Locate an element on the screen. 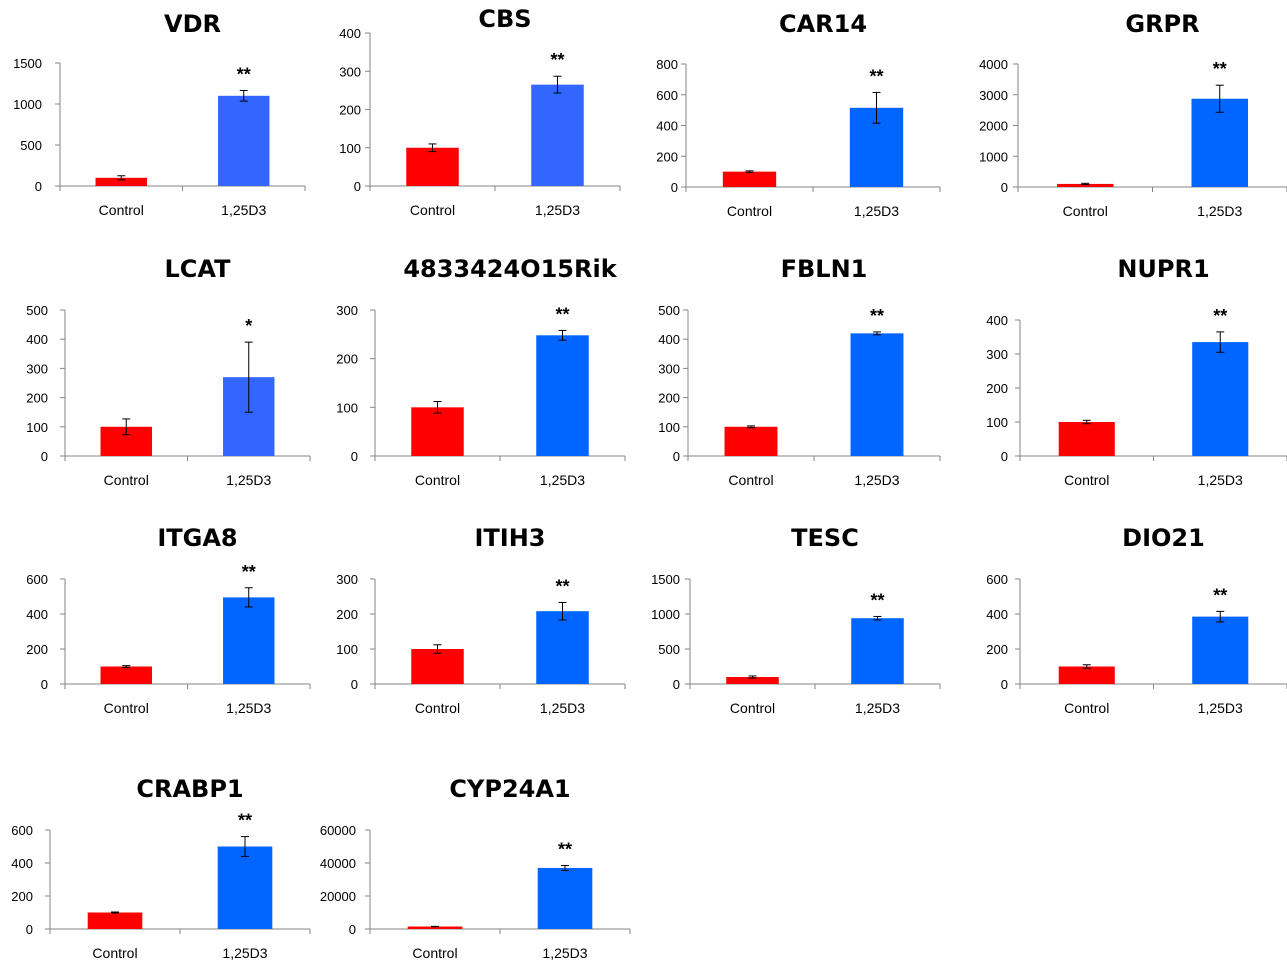 The image size is (1287, 967). chart-title: GRPR is located at coordinates (1162, 24).